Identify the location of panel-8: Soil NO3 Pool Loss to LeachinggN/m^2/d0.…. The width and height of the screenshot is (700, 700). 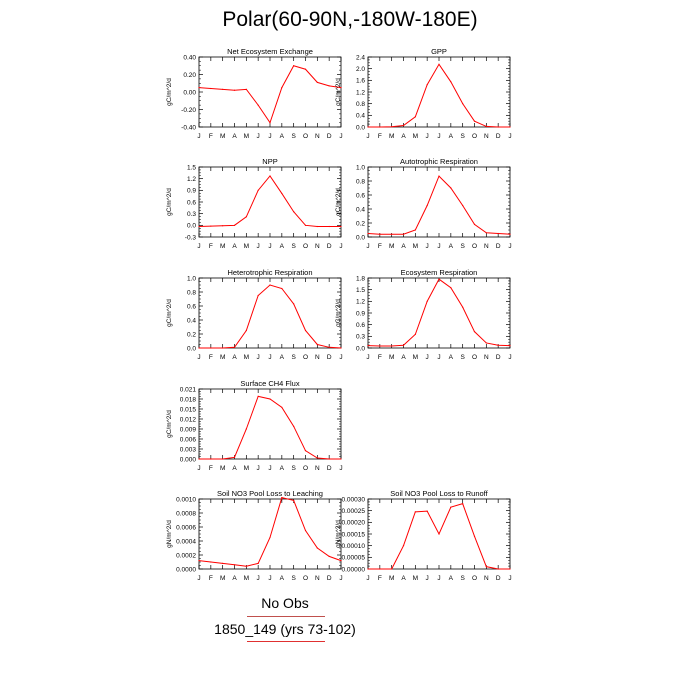
(254, 535).